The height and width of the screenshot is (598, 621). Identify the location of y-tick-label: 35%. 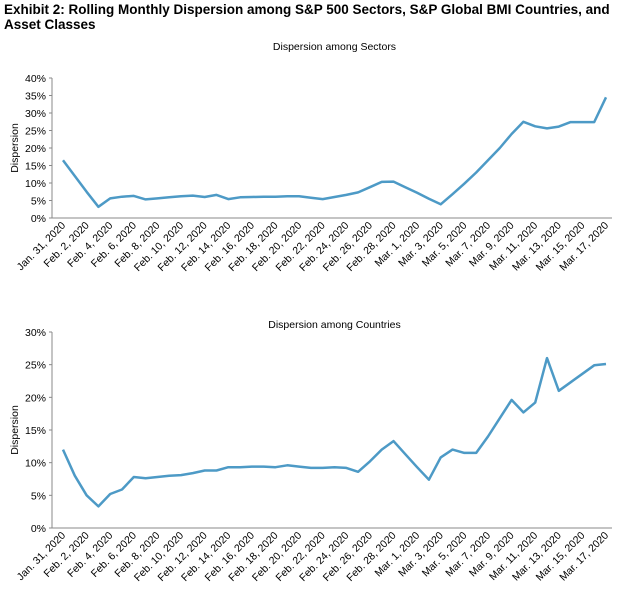
(35, 97).